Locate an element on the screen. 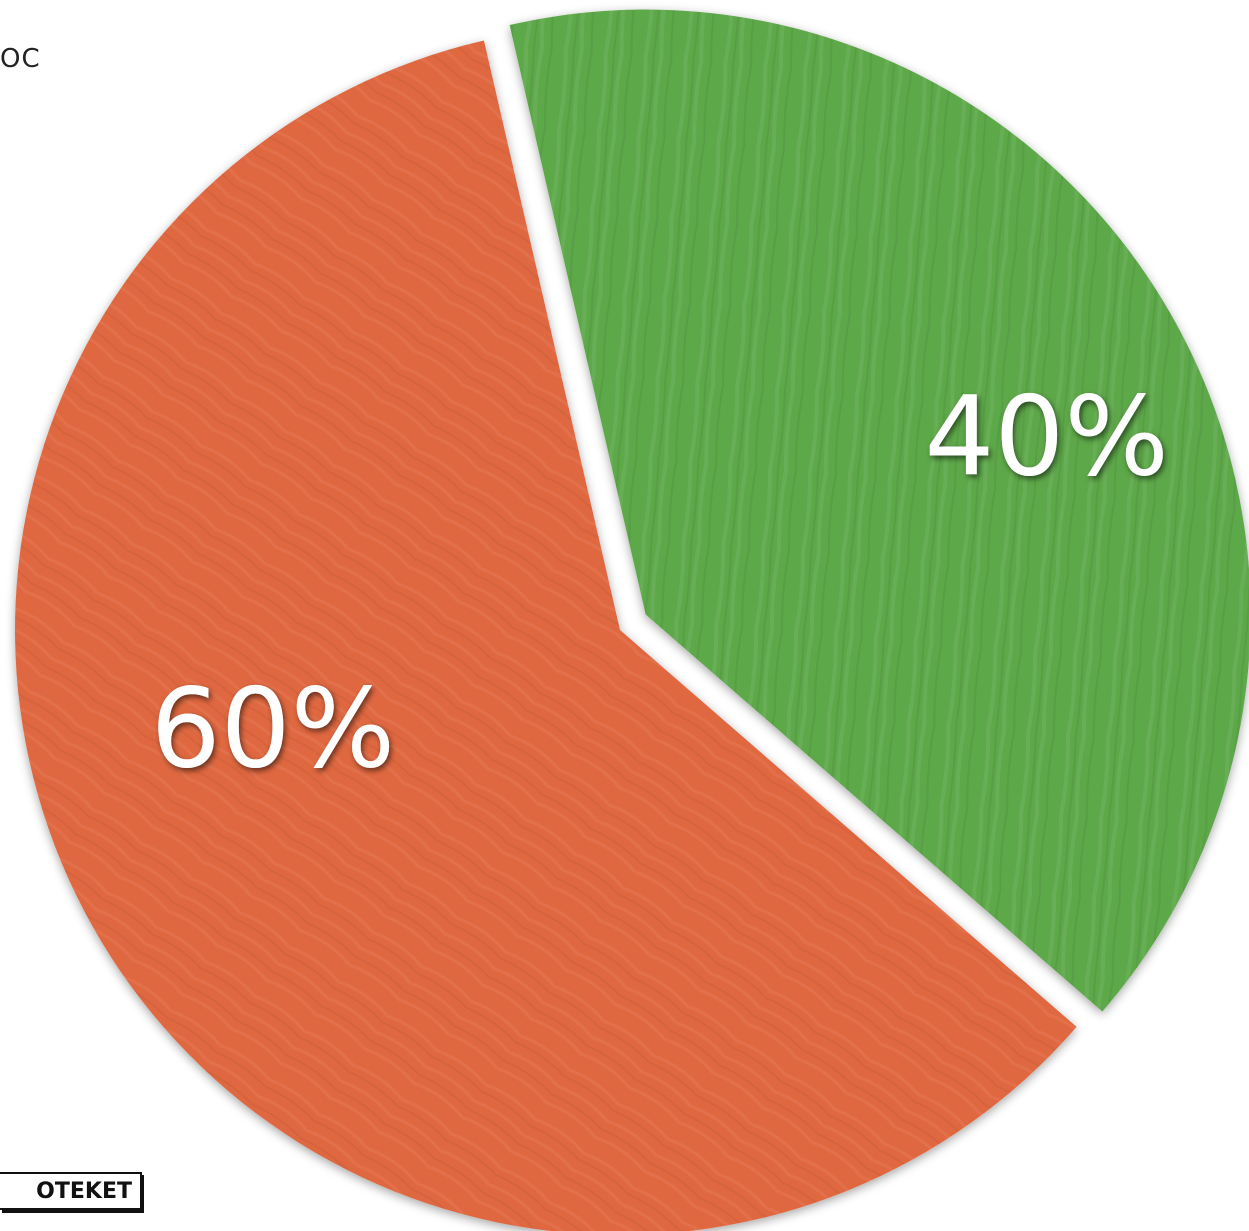 The image size is (1249, 1231). watermark-logo: OTEKET is located at coordinates (71, 1191).